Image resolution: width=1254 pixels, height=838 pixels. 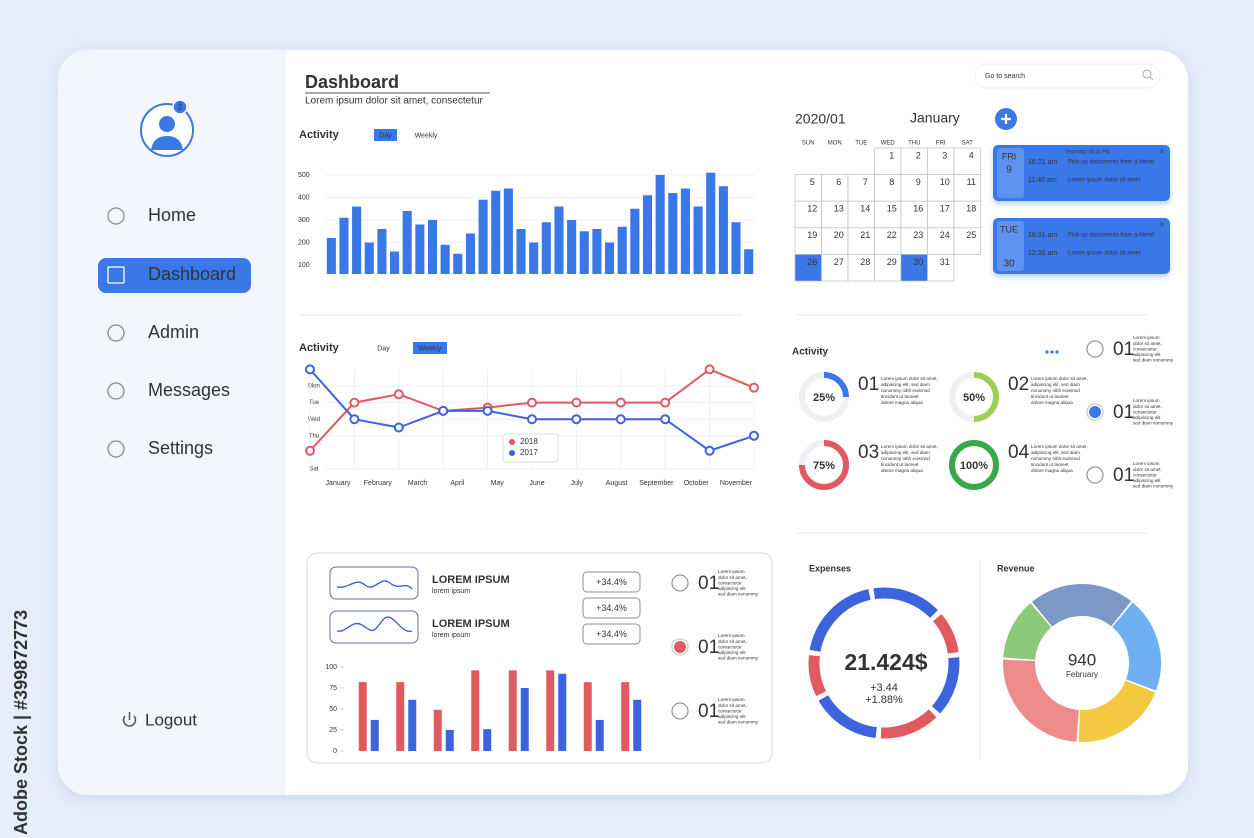 What do you see at coordinates (900, 464) in the screenshot?
I see `item-text: tincidunt ut laoreet` at bounding box center [900, 464].